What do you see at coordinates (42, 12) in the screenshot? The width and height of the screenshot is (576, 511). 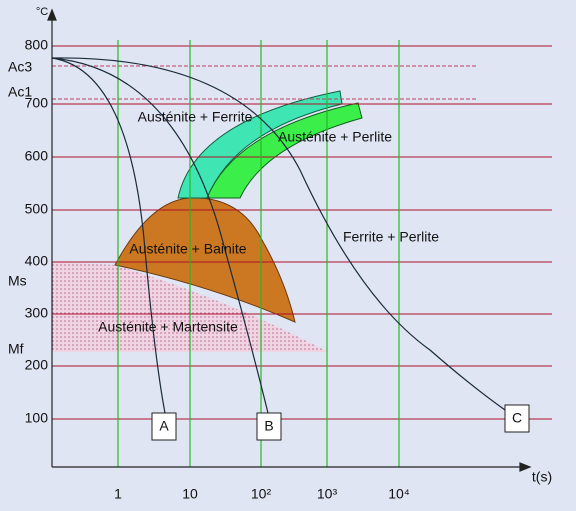 I see `y-unit: °C` at bounding box center [42, 12].